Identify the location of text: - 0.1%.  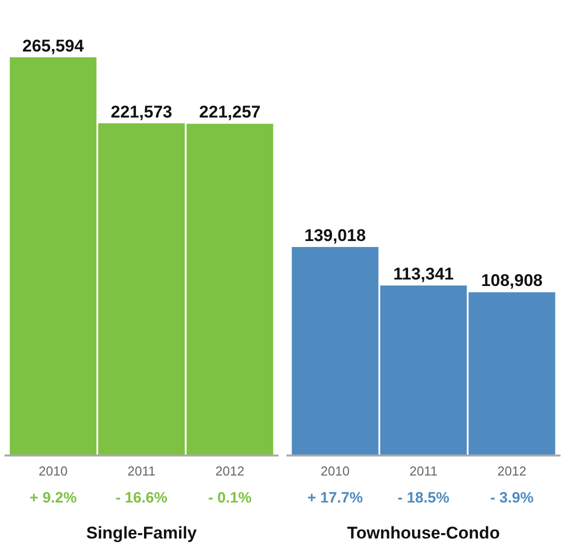
(230, 498).